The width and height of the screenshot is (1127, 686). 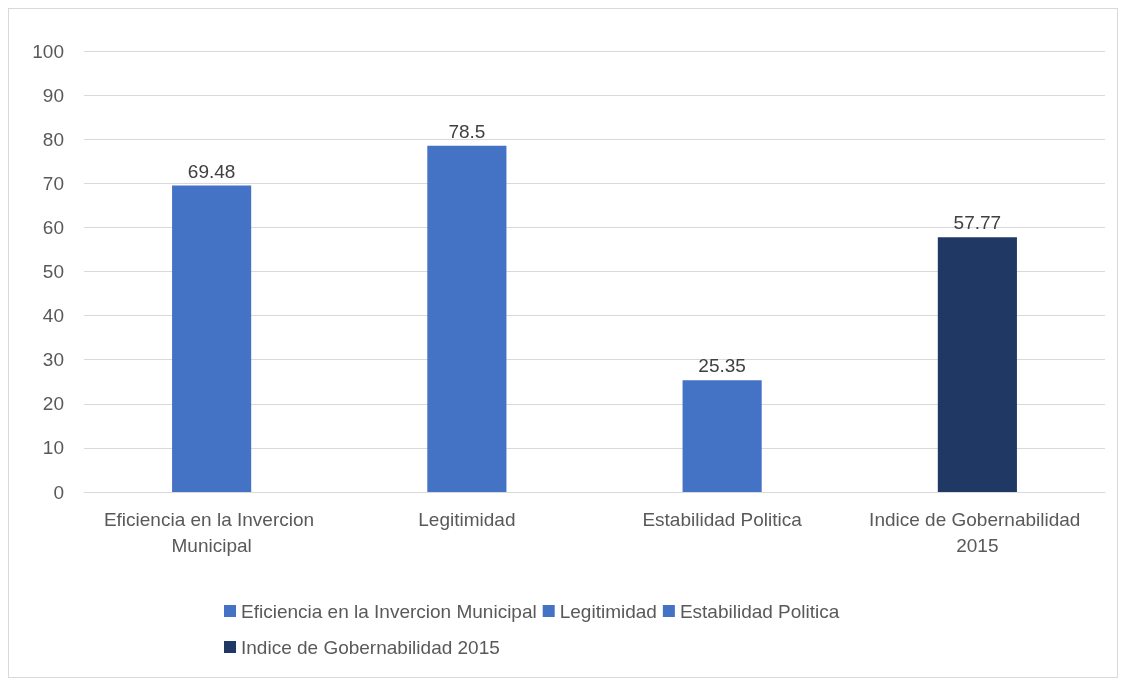 What do you see at coordinates (467, 519) in the screenshot?
I see `x-tick-label: Legitimidad` at bounding box center [467, 519].